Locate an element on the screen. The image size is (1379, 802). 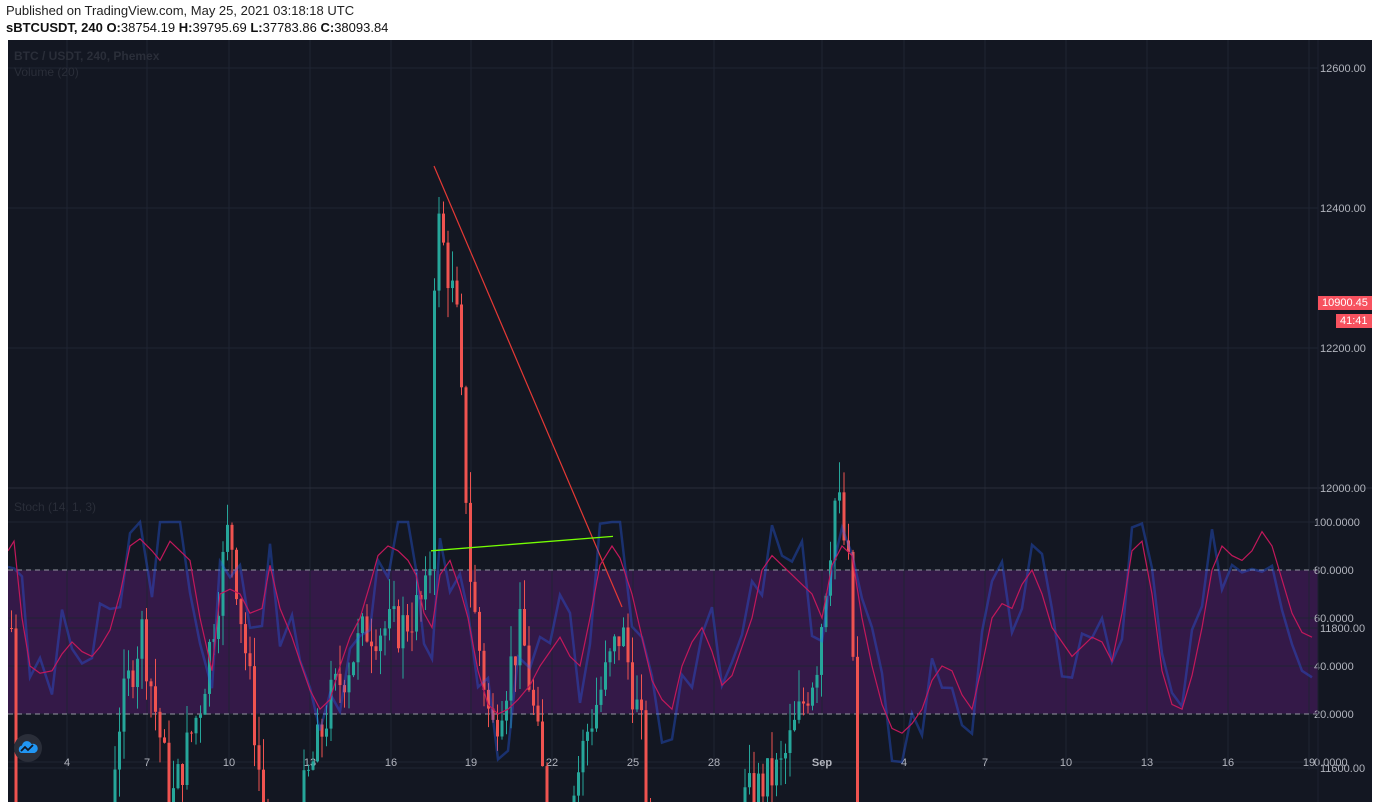
last-price-tag: 10900.45 is located at coordinates (1345, 303).